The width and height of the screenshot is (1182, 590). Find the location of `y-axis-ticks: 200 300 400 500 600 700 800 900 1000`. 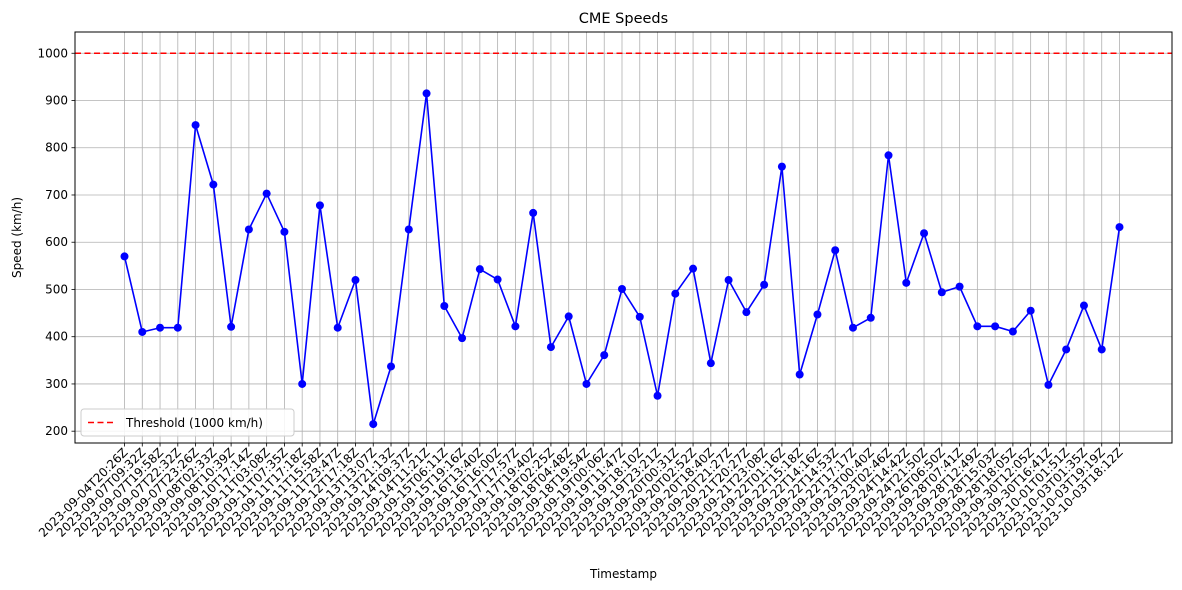

y-axis-ticks: 200 300 400 500 600 700 800 900 1000 is located at coordinates (56, 242).